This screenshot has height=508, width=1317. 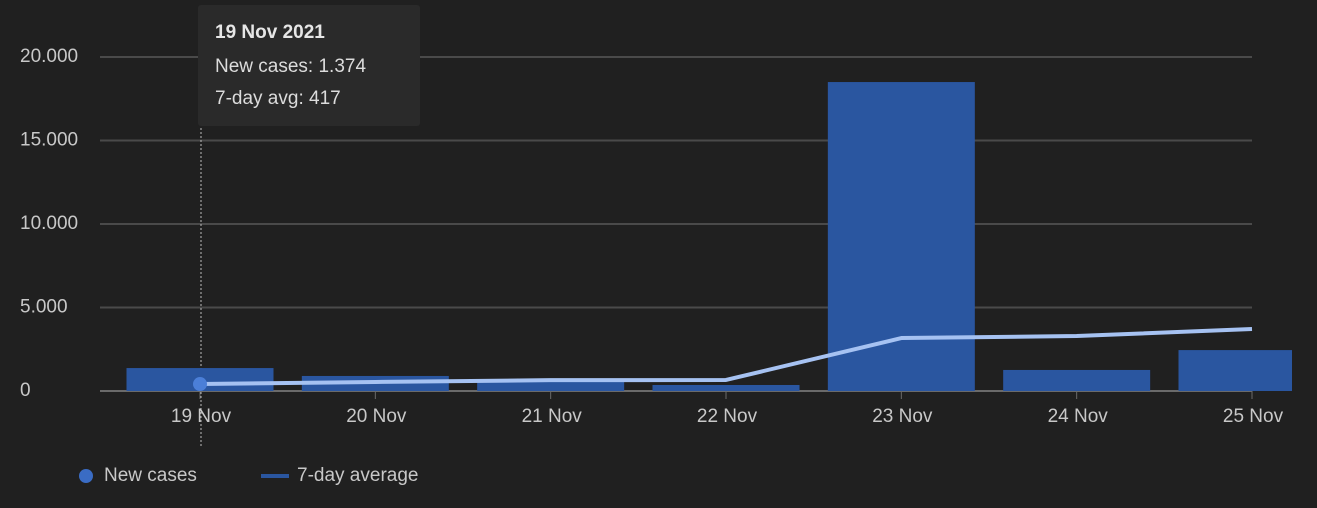 What do you see at coordinates (248, 475) in the screenshot?
I see `legend: New cases 7-day average` at bounding box center [248, 475].